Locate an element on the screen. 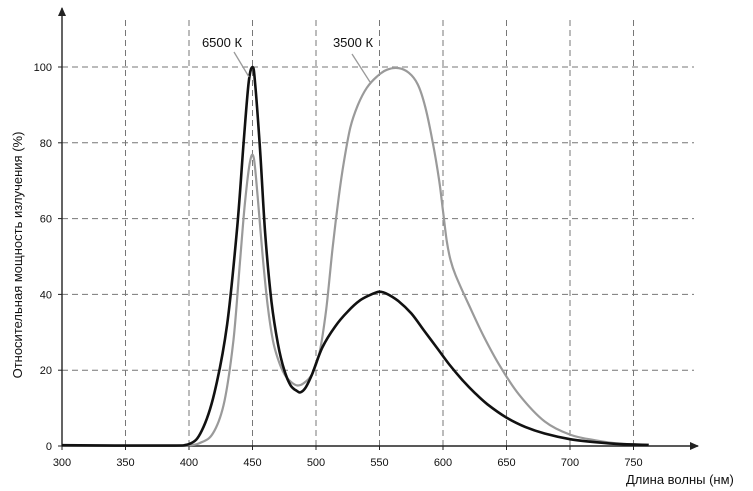 Image resolution: width=753 pixels, height=491 pixels. y-tick-label-60: 60 is located at coordinates (46, 220).